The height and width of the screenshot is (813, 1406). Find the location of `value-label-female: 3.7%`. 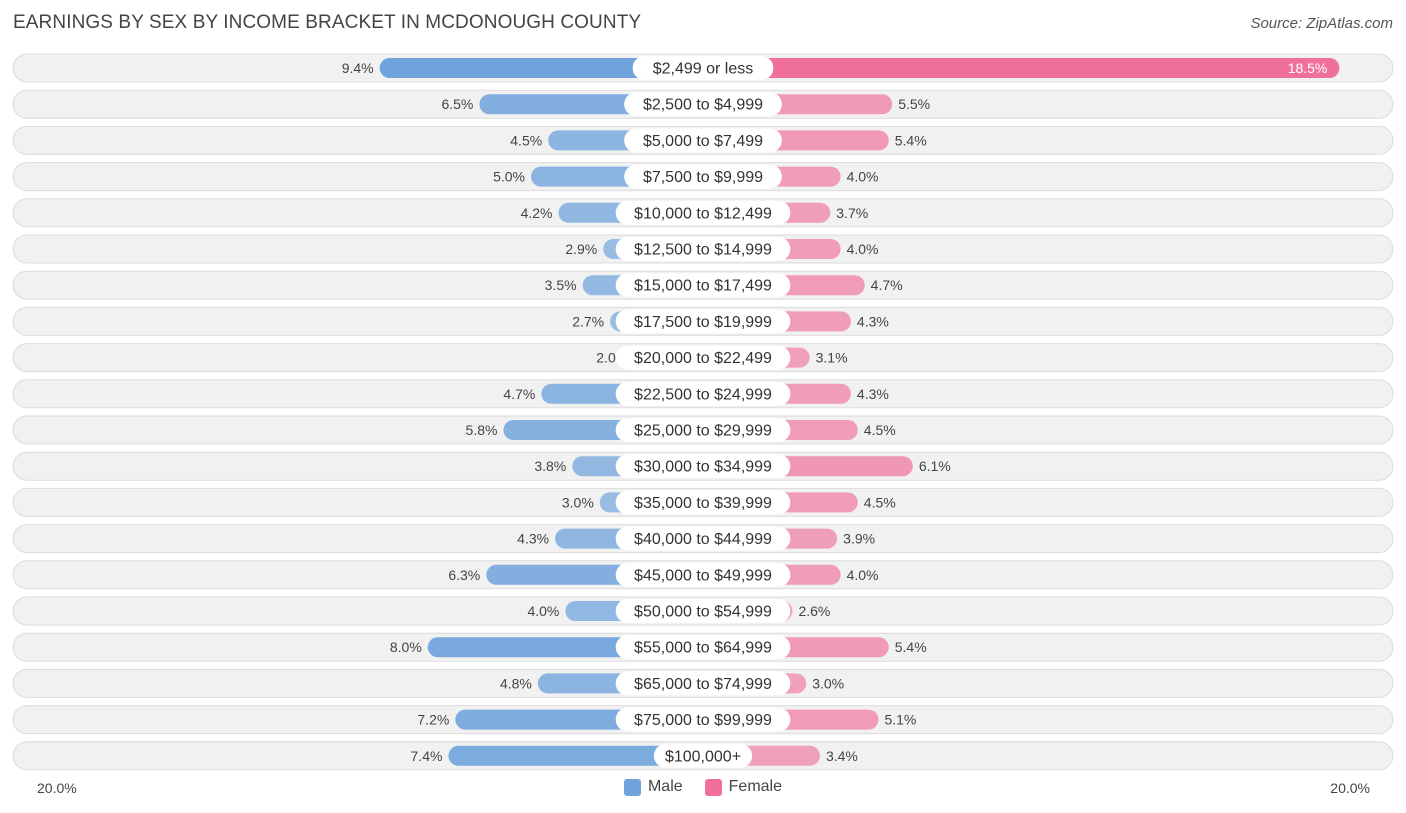

value-label-female: 3.7% is located at coordinates (852, 213).